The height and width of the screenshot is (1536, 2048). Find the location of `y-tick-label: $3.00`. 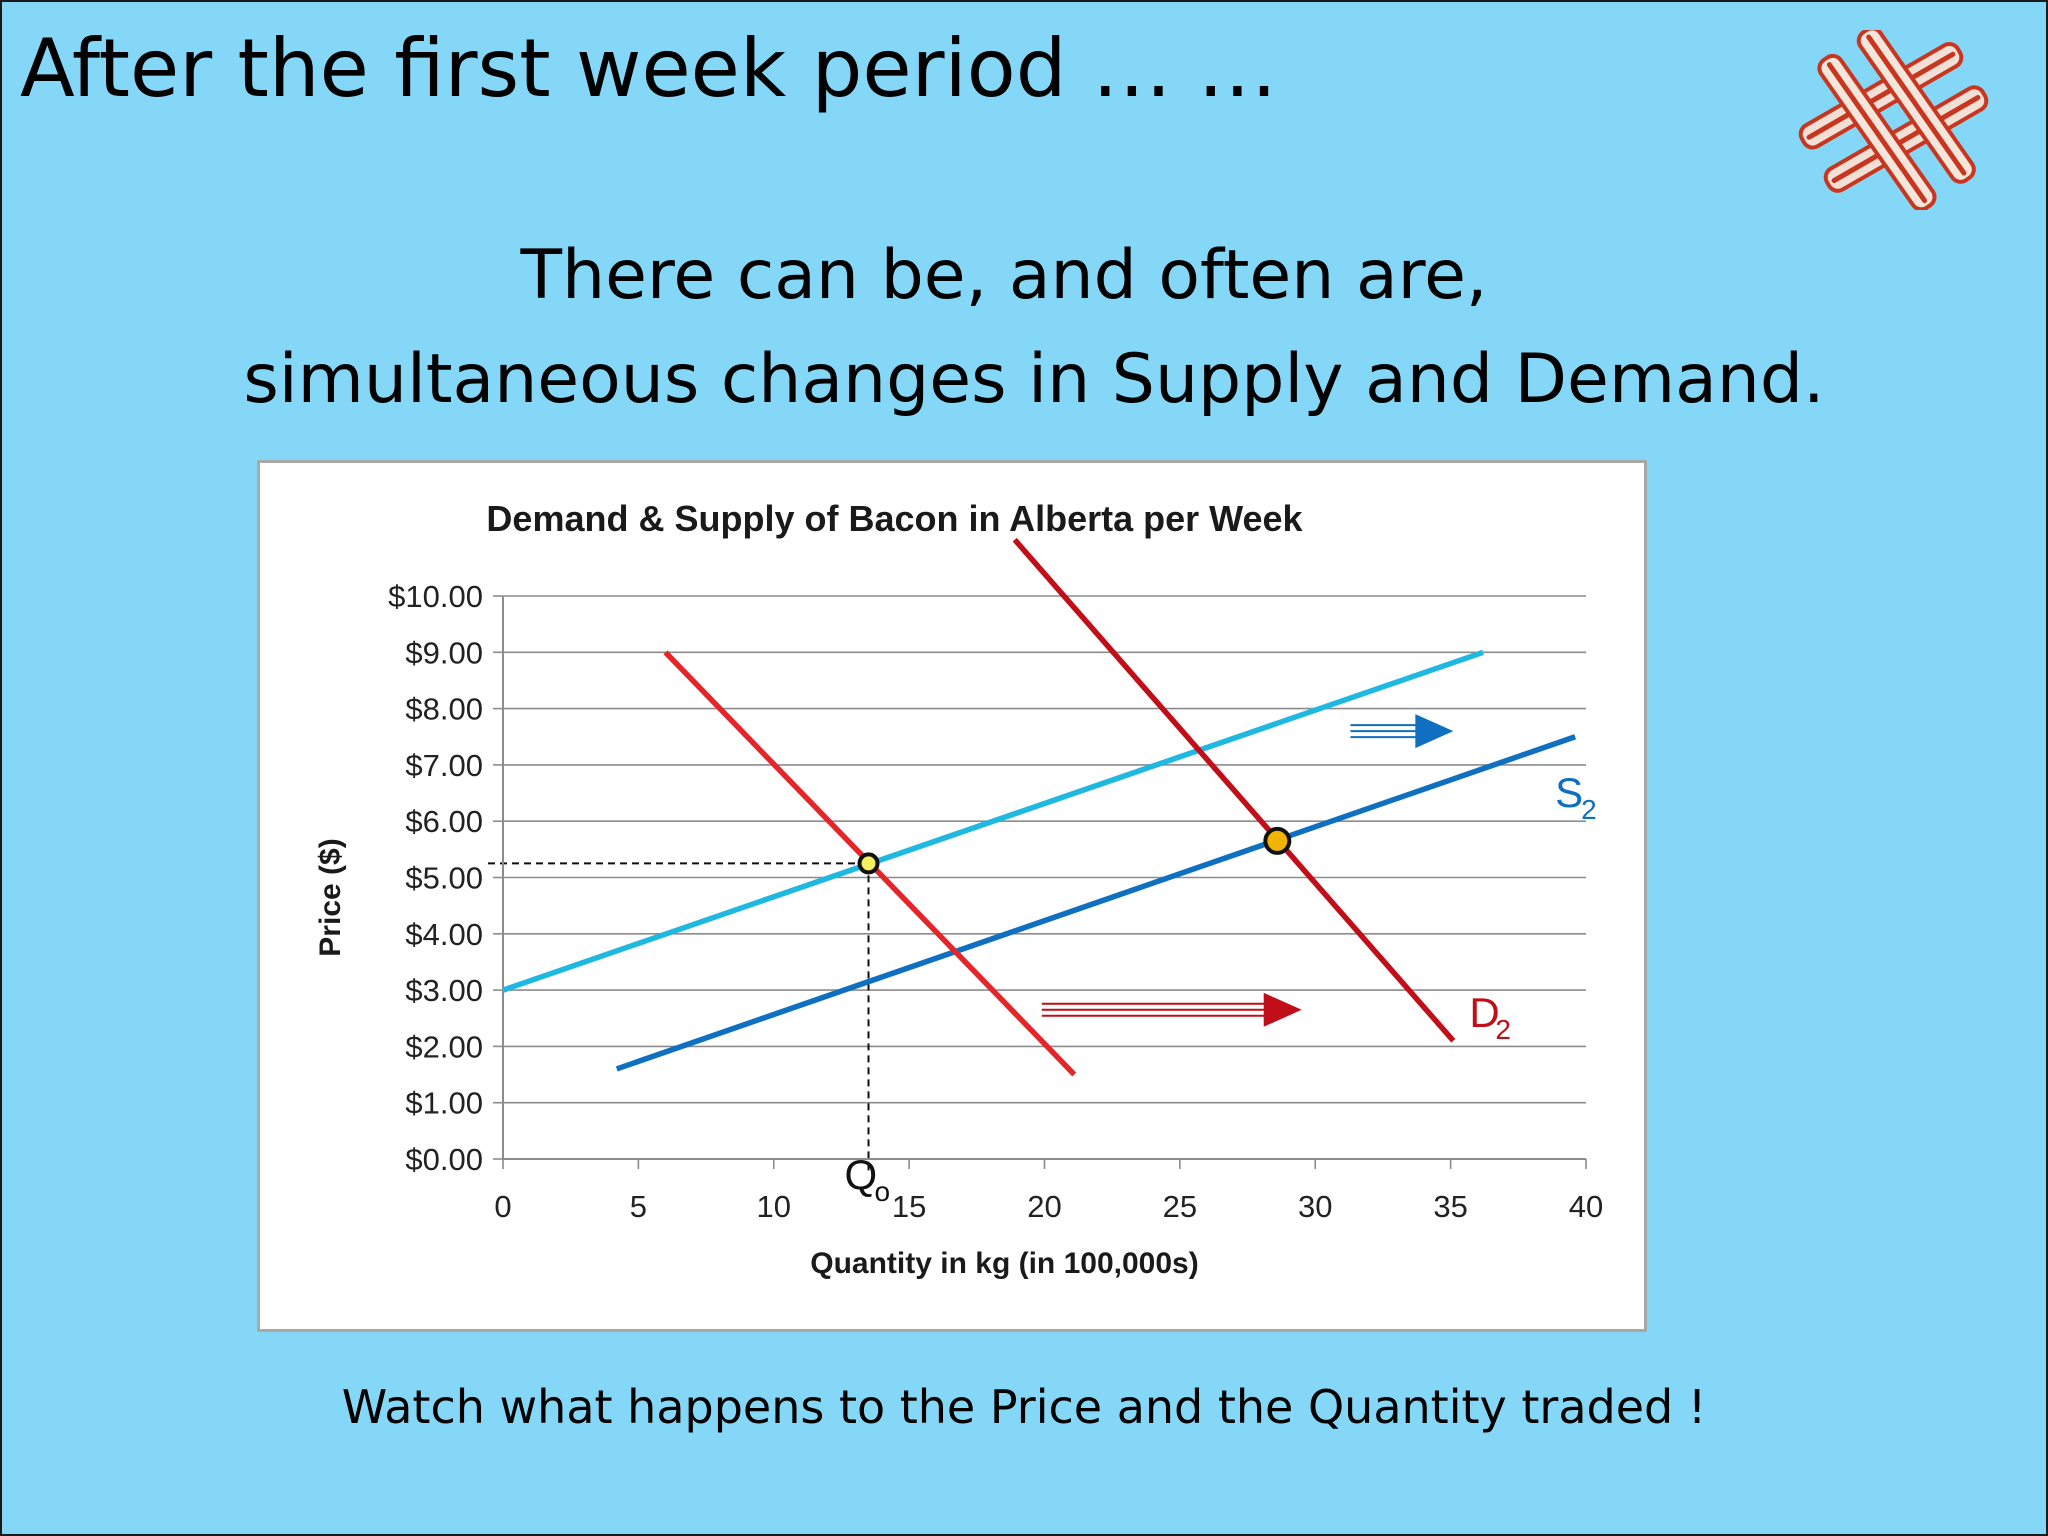

y-tick-label: $3.00 is located at coordinates (444, 990).